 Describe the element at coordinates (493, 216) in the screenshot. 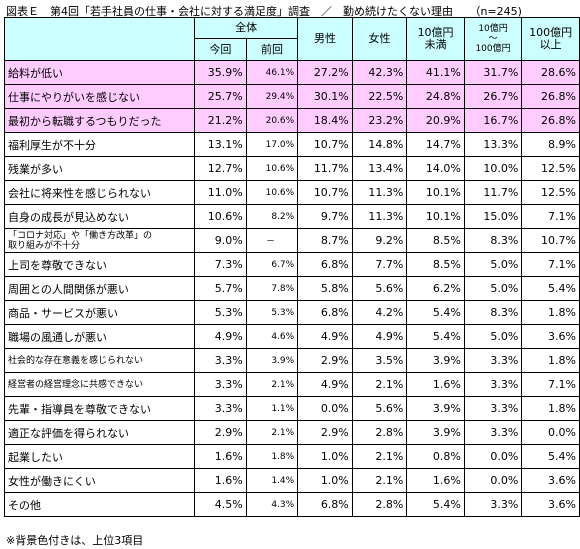

I see `cell-mid: 15.0%` at that location.